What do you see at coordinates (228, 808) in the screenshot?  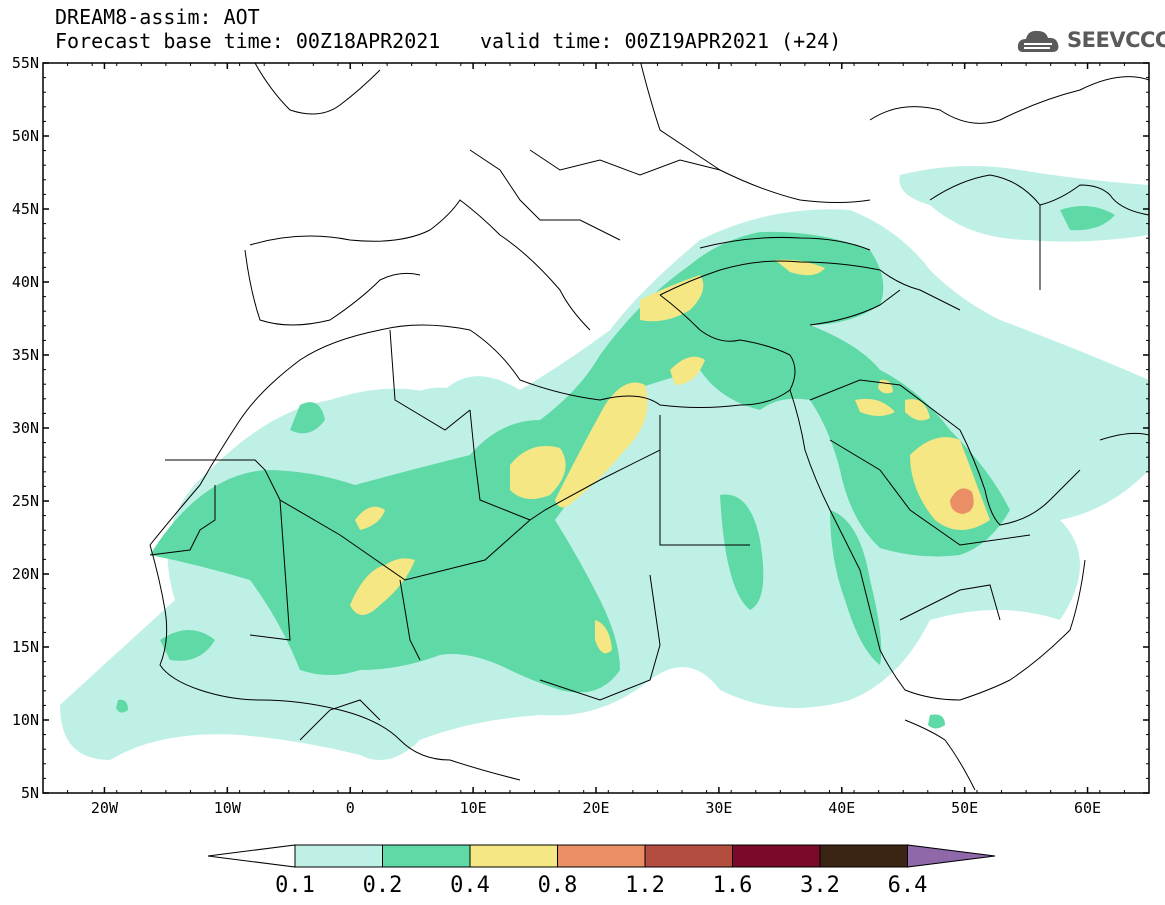 I see `lon-tick-label: 10W` at bounding box center [228, 808].